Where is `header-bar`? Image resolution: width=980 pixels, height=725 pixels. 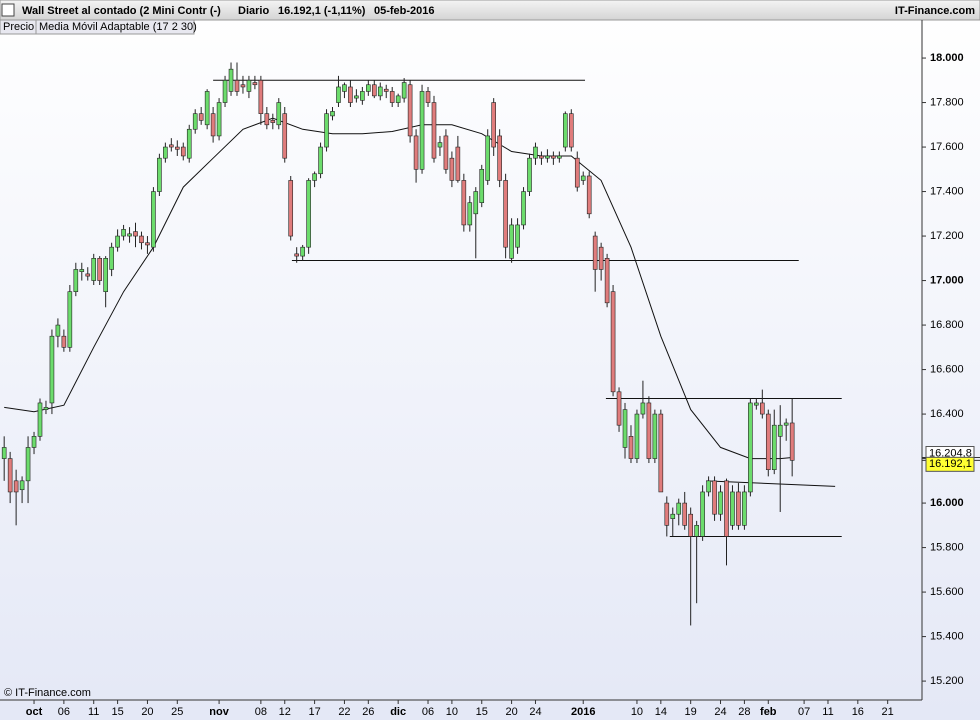 header-bar is located at coordinates (490, 10).